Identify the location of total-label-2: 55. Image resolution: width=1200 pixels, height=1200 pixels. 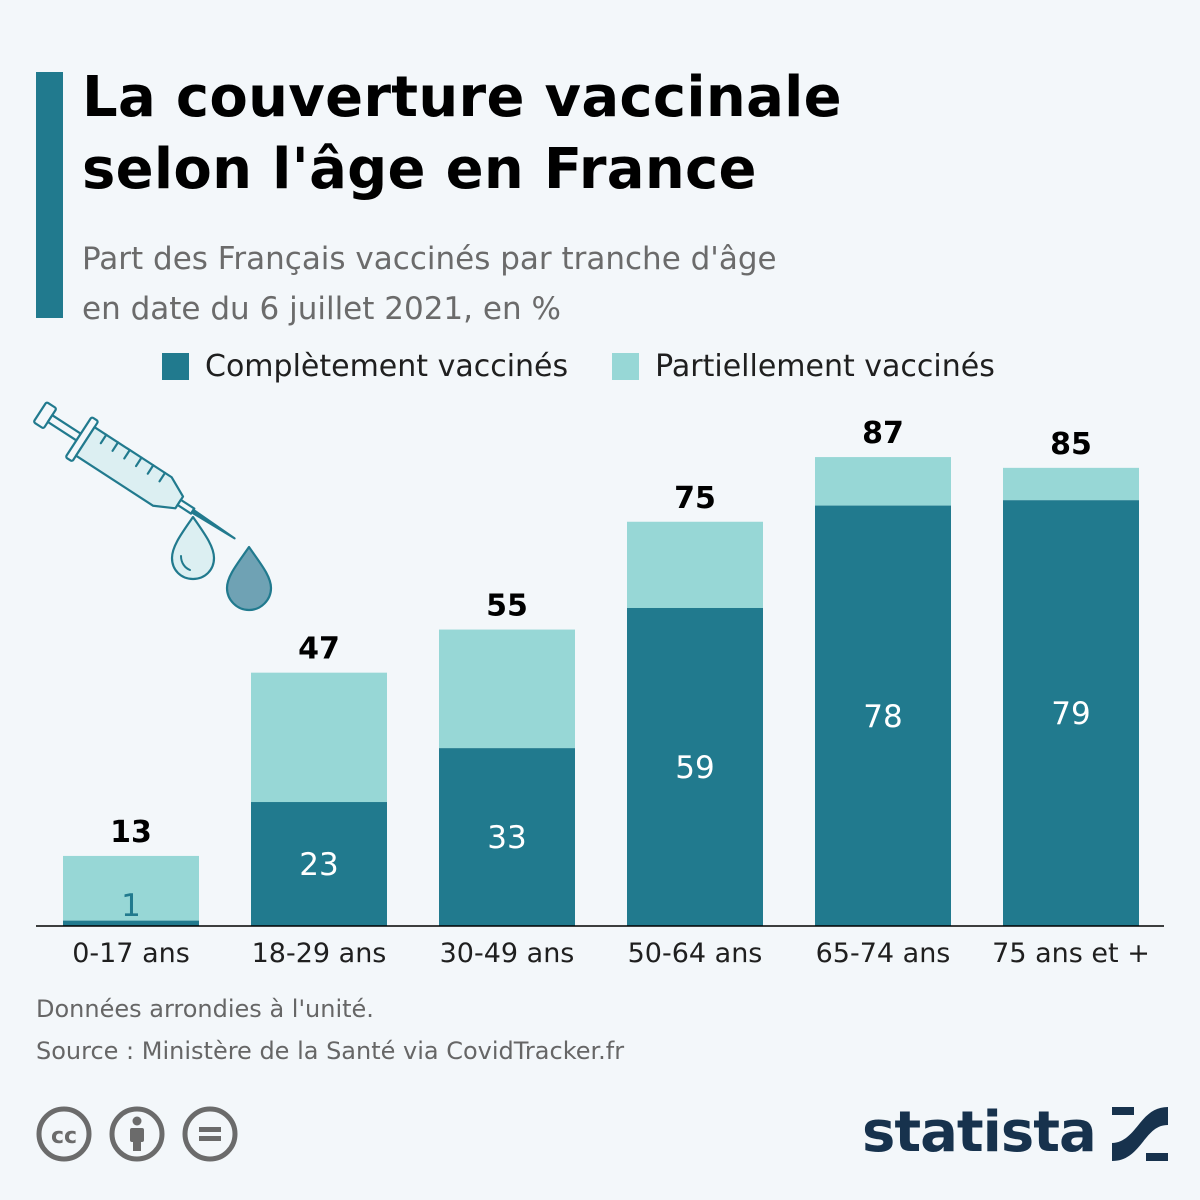
(507, 606).